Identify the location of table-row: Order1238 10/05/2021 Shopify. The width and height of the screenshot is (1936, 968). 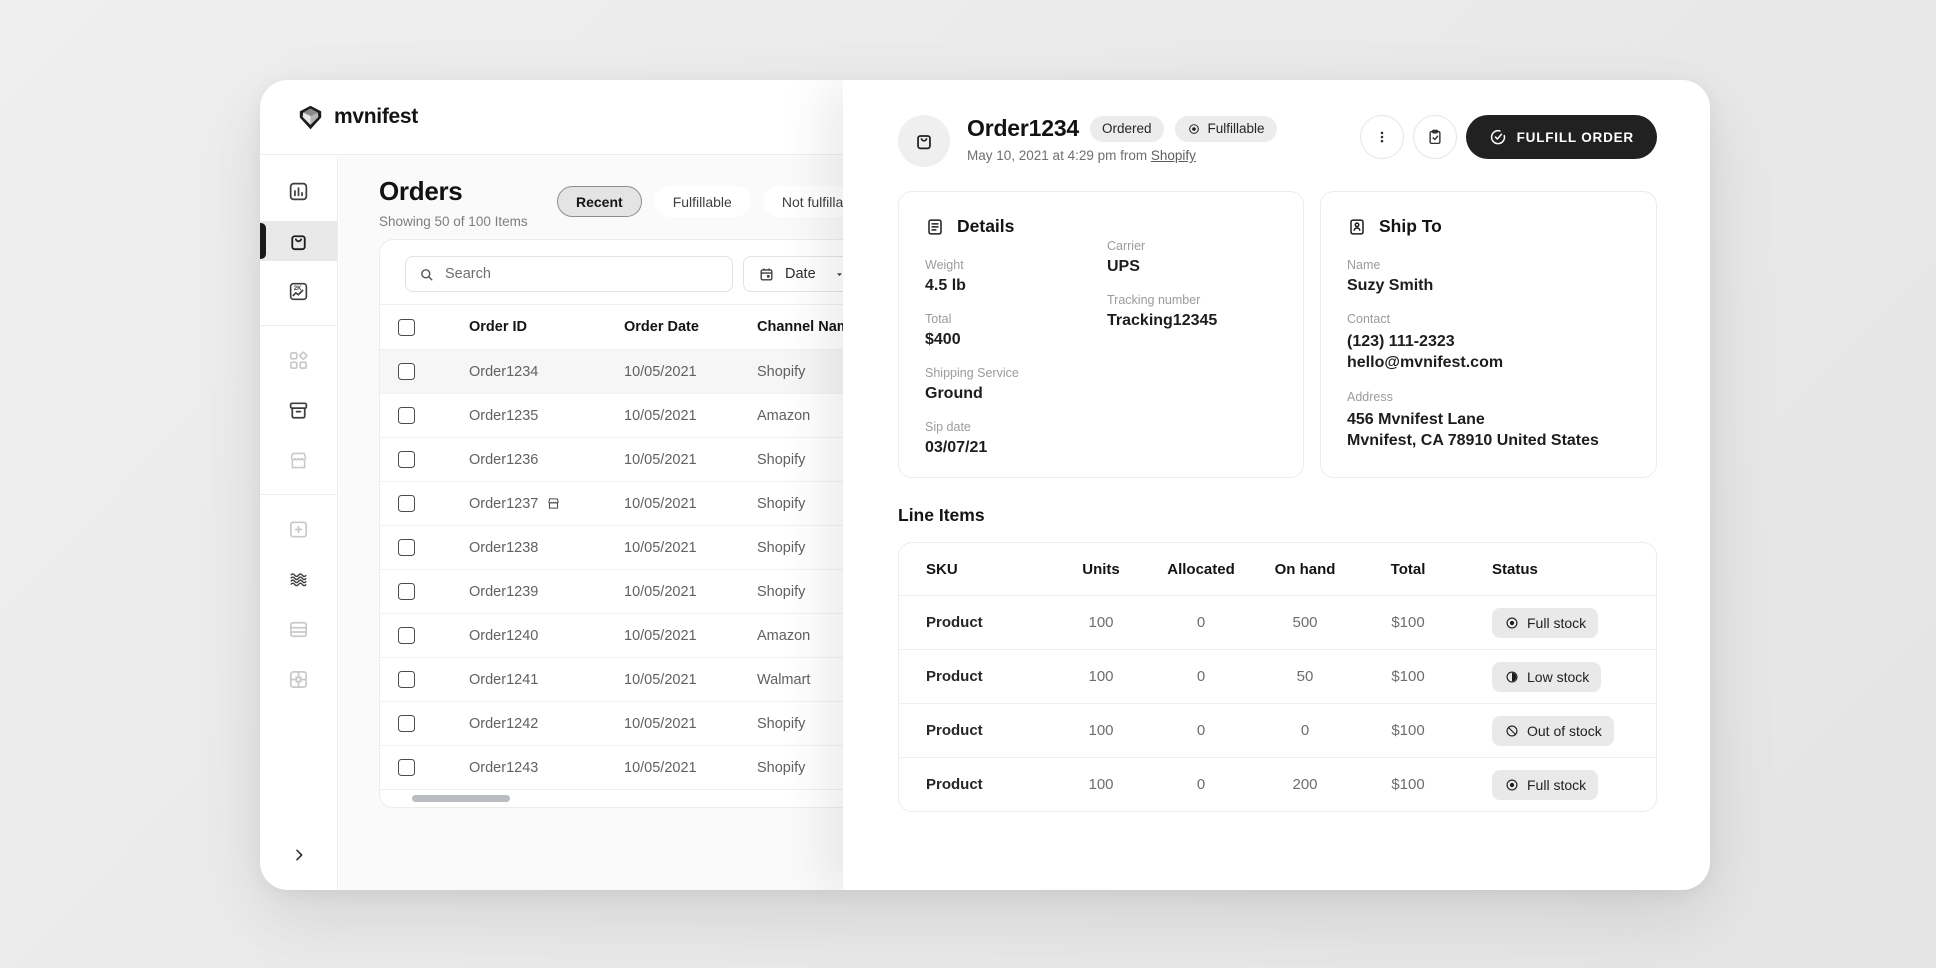
(659, 548).